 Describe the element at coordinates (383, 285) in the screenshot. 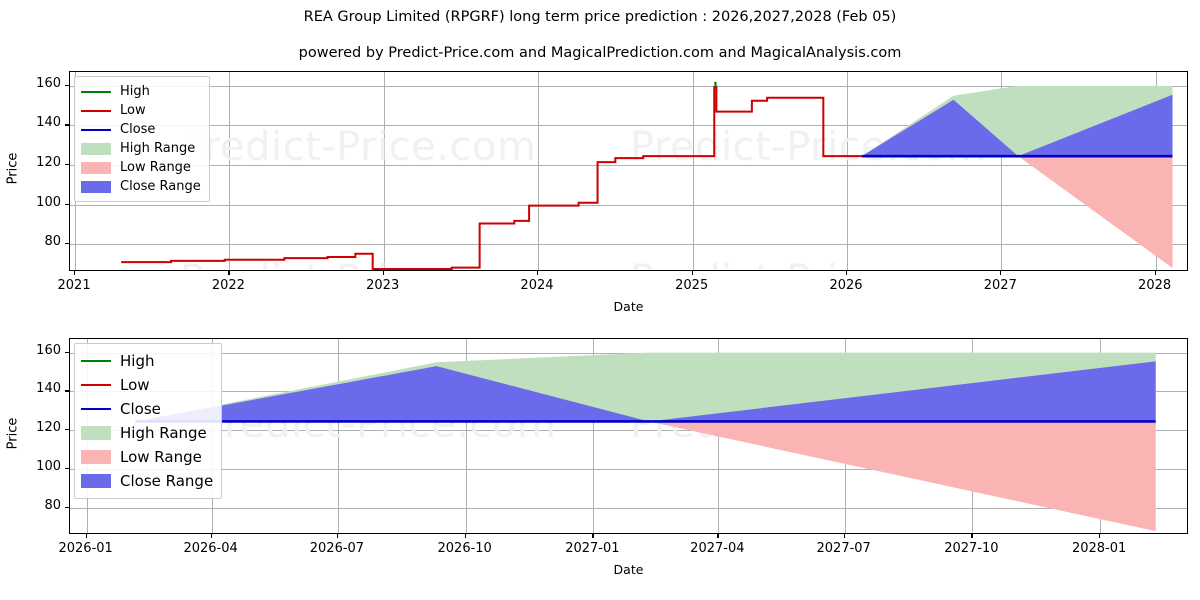

I see `x-tick-label: 2023` at that location.